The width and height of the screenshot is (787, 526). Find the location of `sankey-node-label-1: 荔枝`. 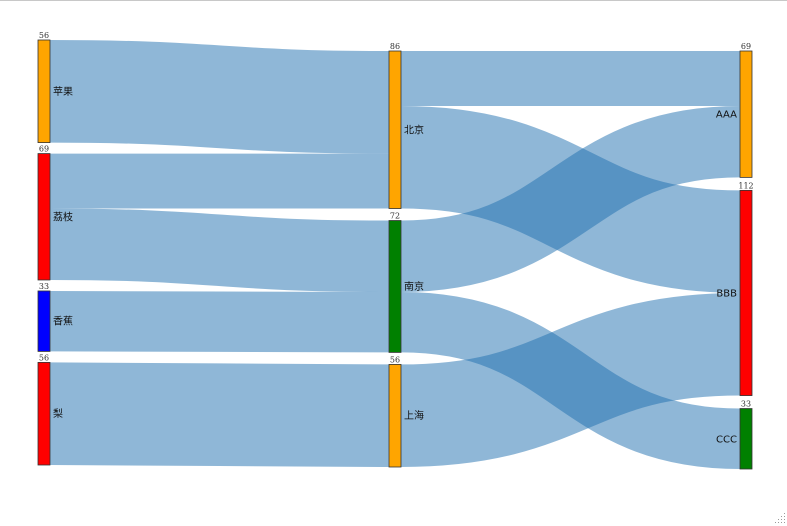

sankey-node-label-1: 荔枝 is located at coordinates (63, 216).